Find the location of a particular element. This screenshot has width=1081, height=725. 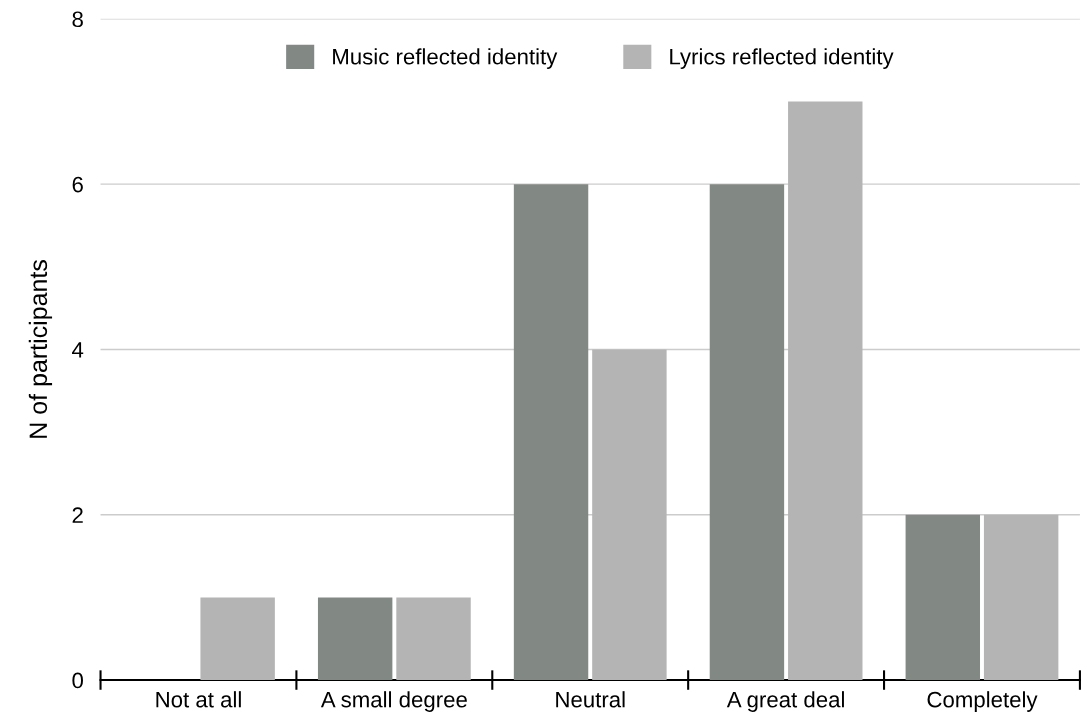

y-axis-title: N of participants is located at coordinates (40, 349).